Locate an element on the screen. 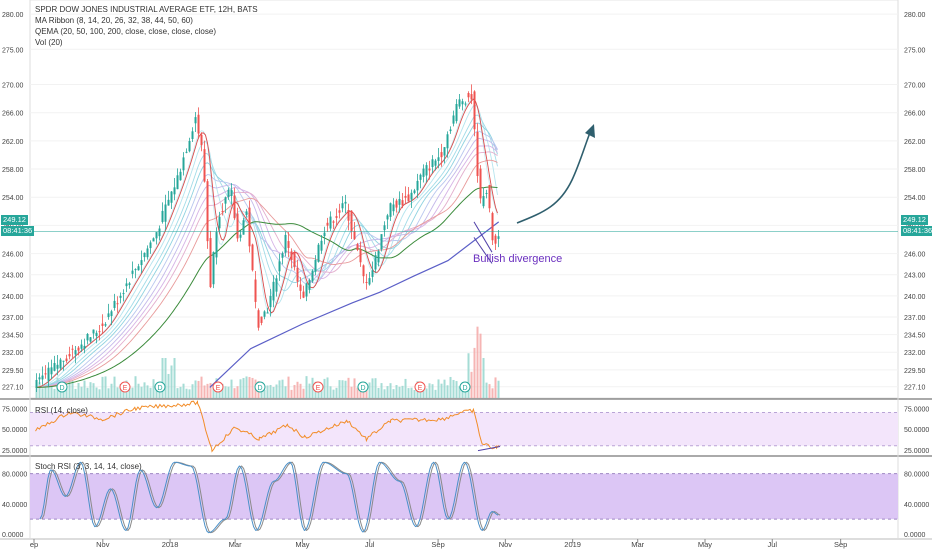 This screenshot has height=550, width=932. main-y-tick-left: 262.00 is located at coordinates (13, 142).